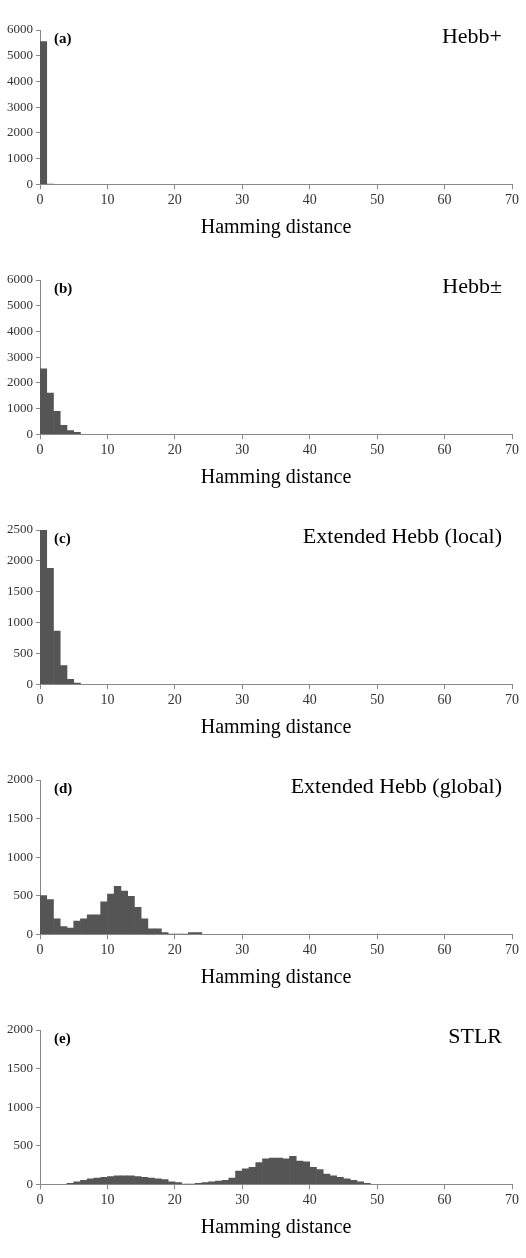 The image size is (526, 1258). Describe the element at coordinates (63, 789) in the screenshot. I see `annotation: (d)` at that location.